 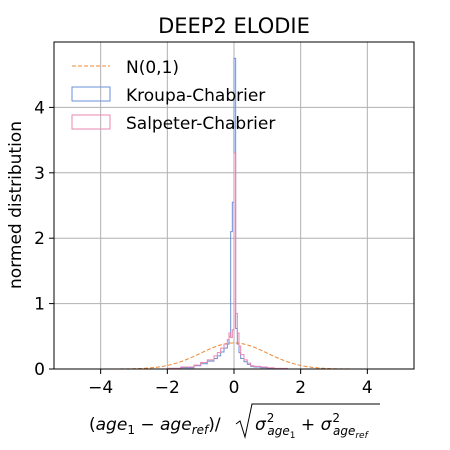 I want to click on x-tick-label: −2, so click(x=167, y=388).